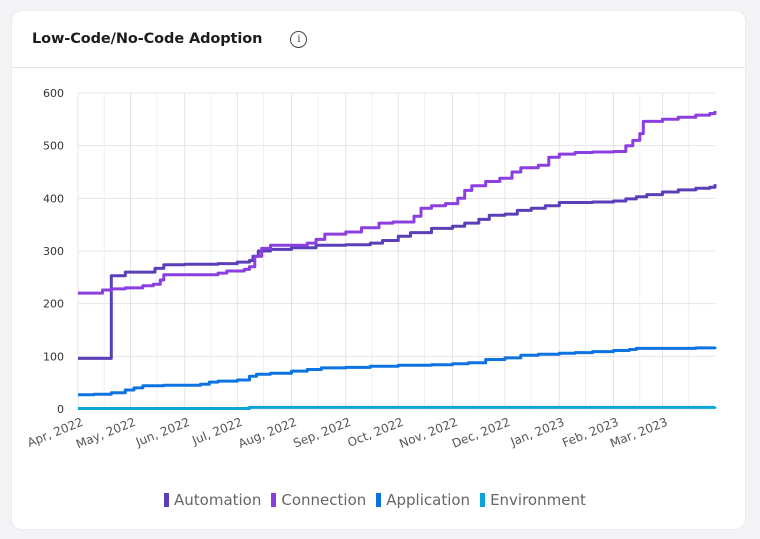 The image size is (760, 539). What do you see at coordinates (481, 433) in the screenshot?
I see `x-tick-label: Dec, 2022` at bounding box center [481, 433].